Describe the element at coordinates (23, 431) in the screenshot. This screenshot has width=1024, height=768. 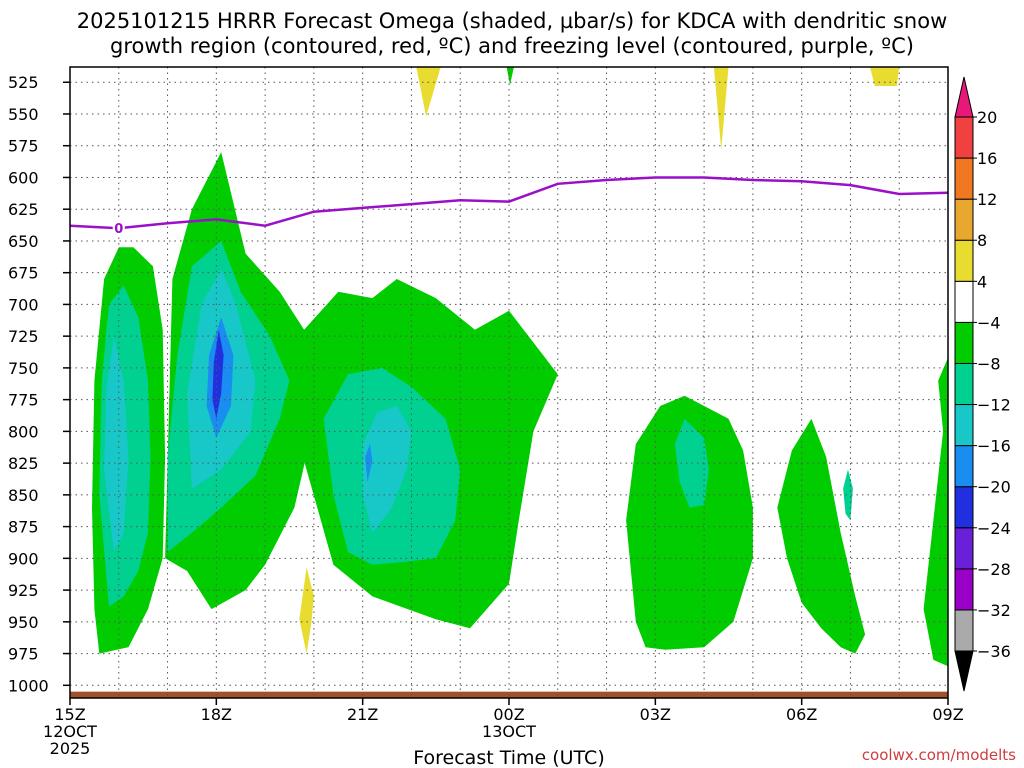
I see `y-tick-label: 800` at that location.